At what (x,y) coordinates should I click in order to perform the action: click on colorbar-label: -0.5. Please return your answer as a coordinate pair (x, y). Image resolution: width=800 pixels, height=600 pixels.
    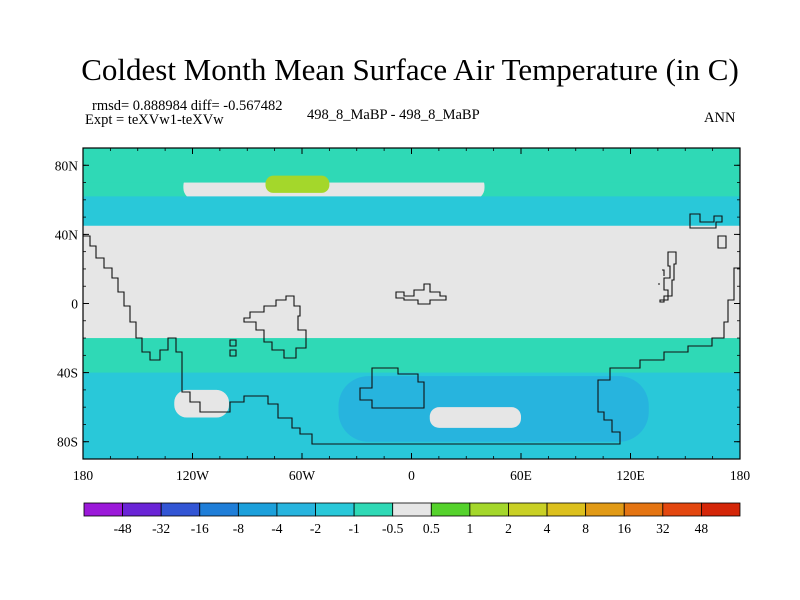
    Looking at the image, I should click on (393, 528).